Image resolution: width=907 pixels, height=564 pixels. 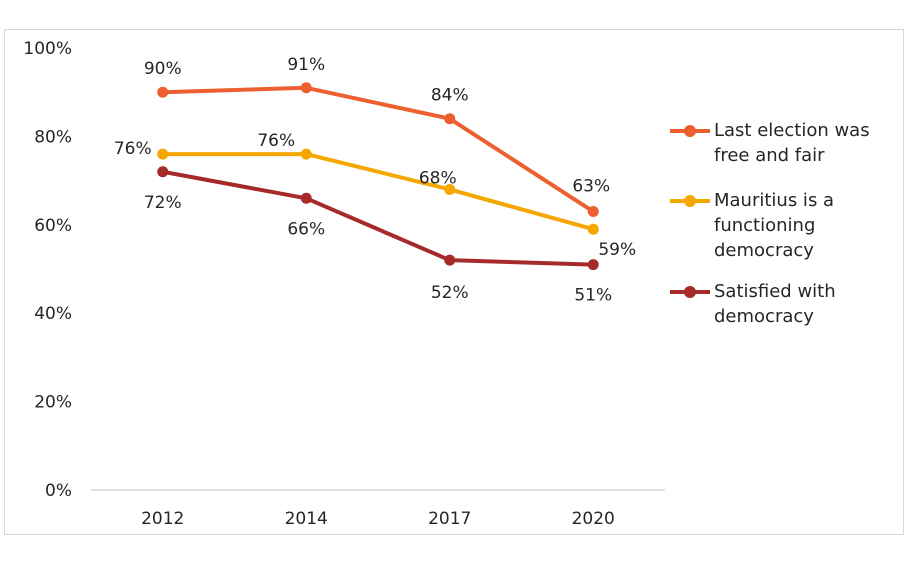 I want to click on data-label: 63%, so click(x=591, y=187).